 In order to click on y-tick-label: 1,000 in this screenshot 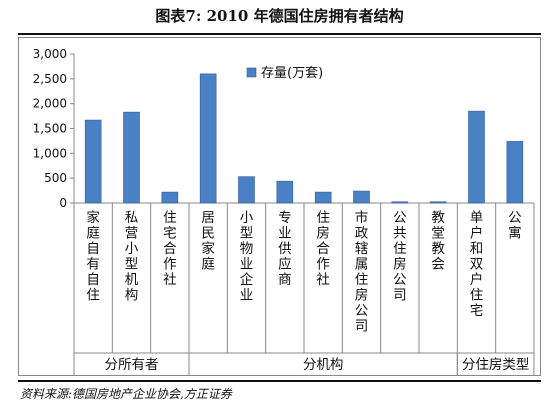, I will do `click(50, 153)`.